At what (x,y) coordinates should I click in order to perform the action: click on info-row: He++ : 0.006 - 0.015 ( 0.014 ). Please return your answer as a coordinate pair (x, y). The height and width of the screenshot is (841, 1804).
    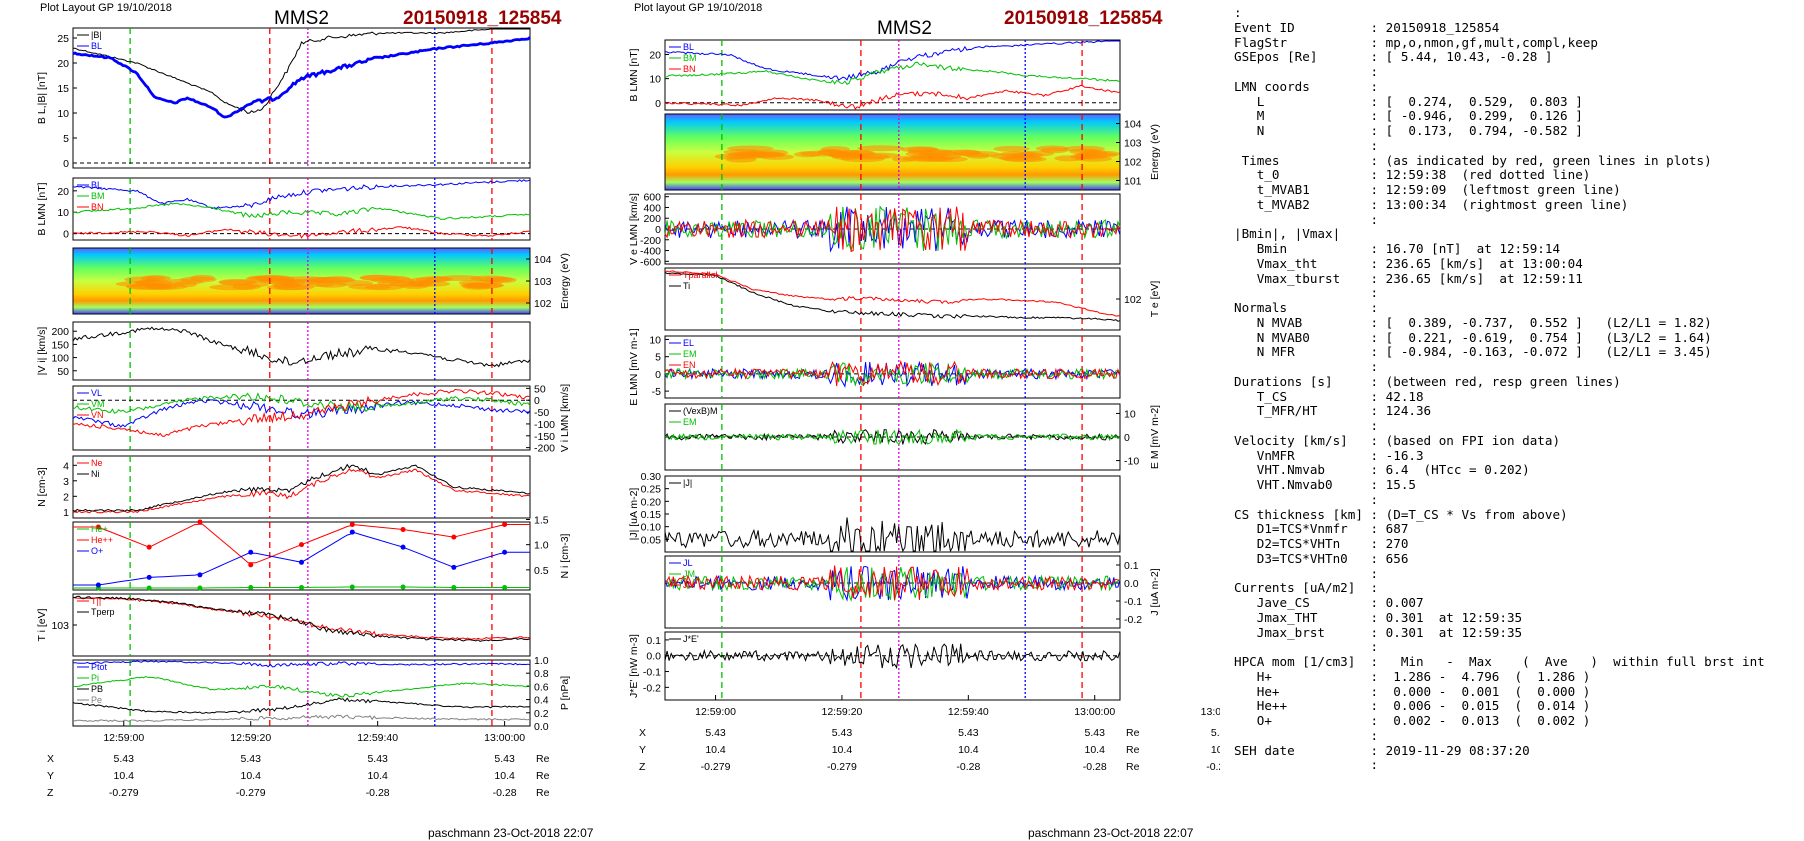
    Looking at the image, I should click on (1518, 706).